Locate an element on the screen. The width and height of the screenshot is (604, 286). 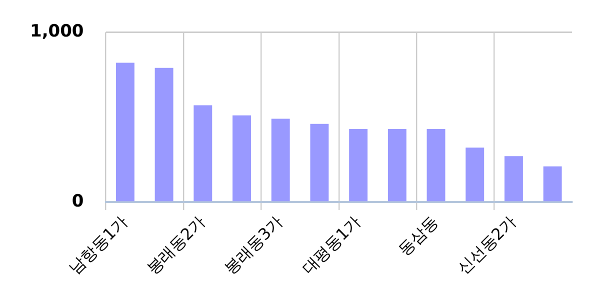
y-tick-label: 0 is located at coordinates (78, 201).